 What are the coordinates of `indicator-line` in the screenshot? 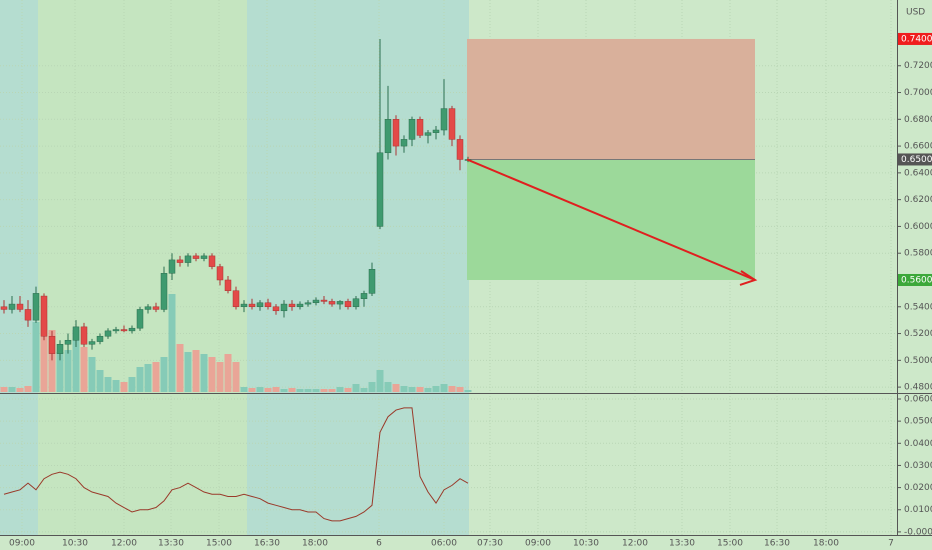 It's located at (236, 464).